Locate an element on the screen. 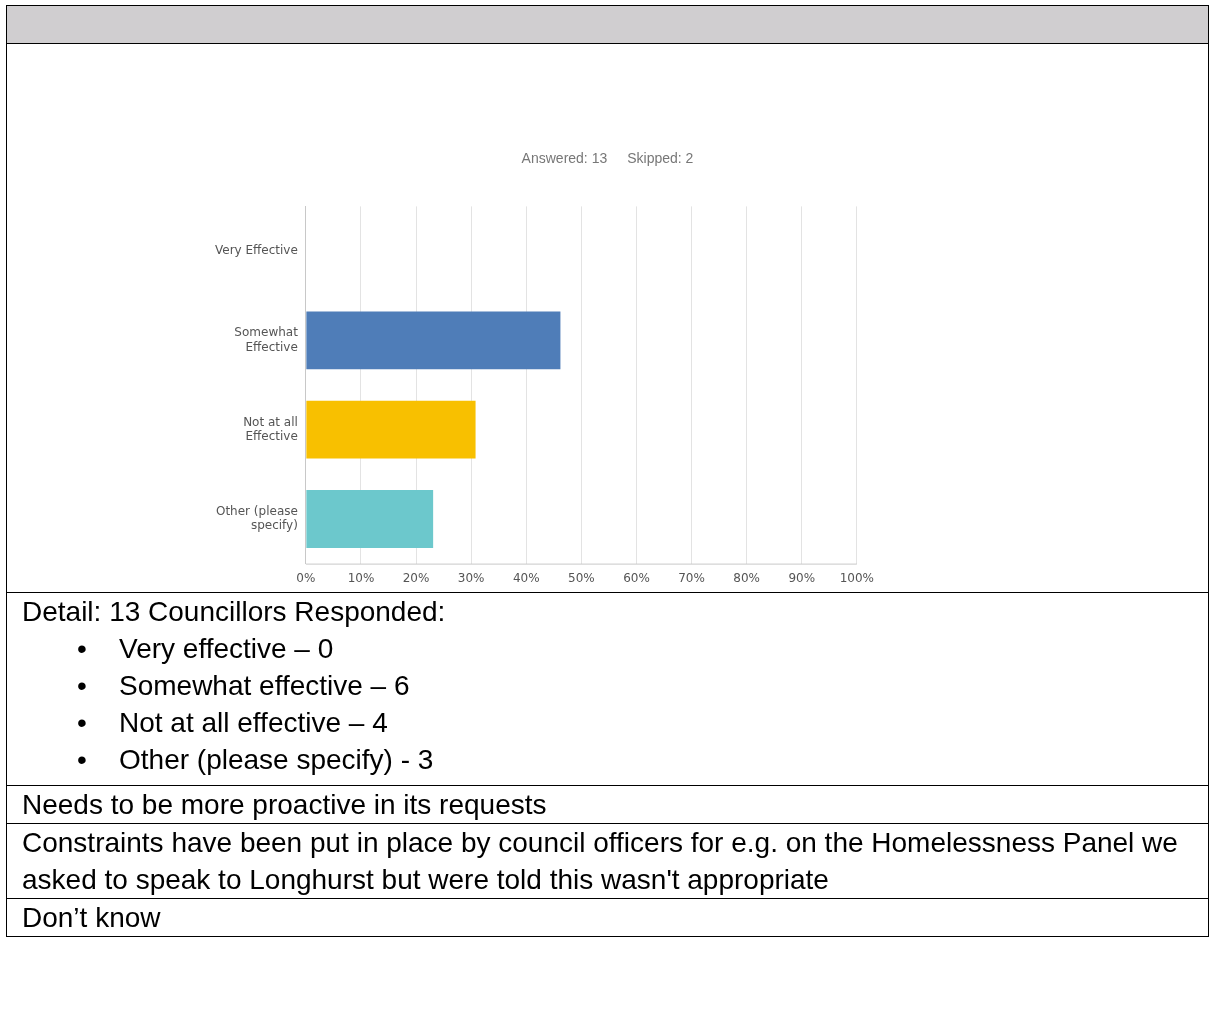 The height and width of the screenshot is (1009, 1209). x-tick-label: 0% is located at coordinates (306, 577).